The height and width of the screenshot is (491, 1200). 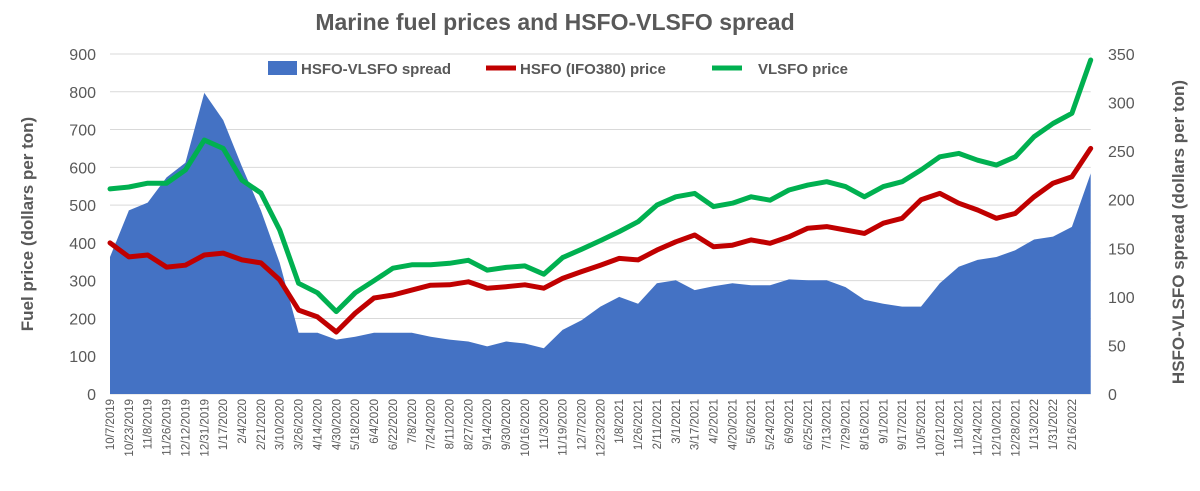 What do you see at coordinates (997, 428) in the screenshot?
I see `x-axis-tick-label: 12/10/2021` at bounding box center [997, 428].